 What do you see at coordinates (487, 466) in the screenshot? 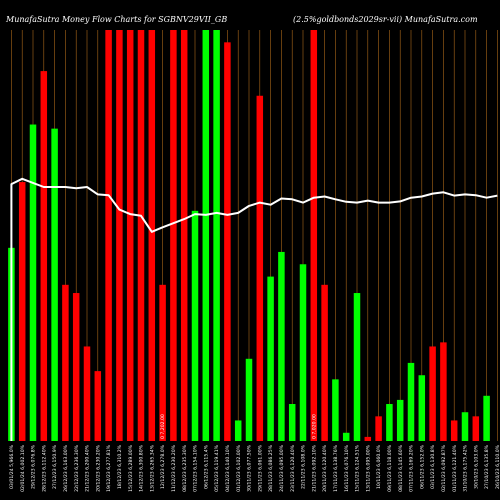
I see `x-tick-label: 27/10/23 6,135.8%` at bounding box center [487, 466].